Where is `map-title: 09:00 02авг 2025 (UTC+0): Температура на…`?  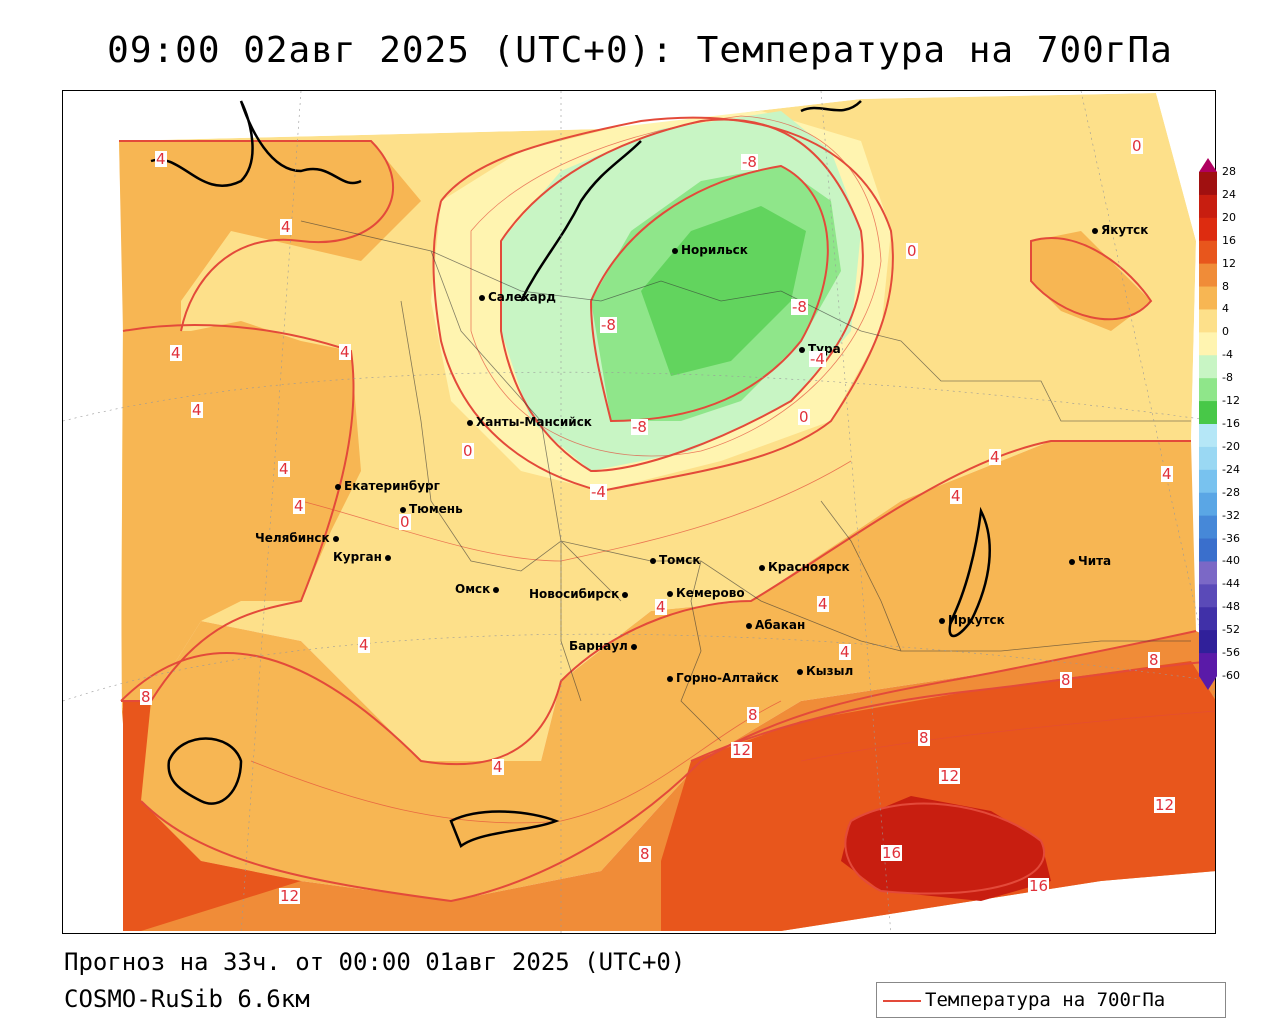 map-title: 09:00 02авг 2025 (UTC+0): Температура на… is located at coordinates (640, 50).